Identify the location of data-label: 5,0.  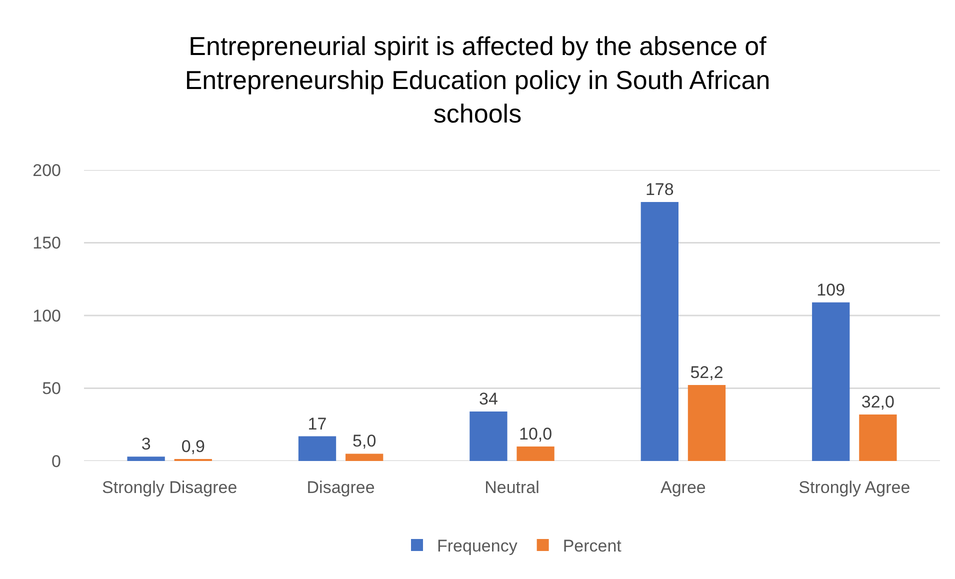
(364, 441).